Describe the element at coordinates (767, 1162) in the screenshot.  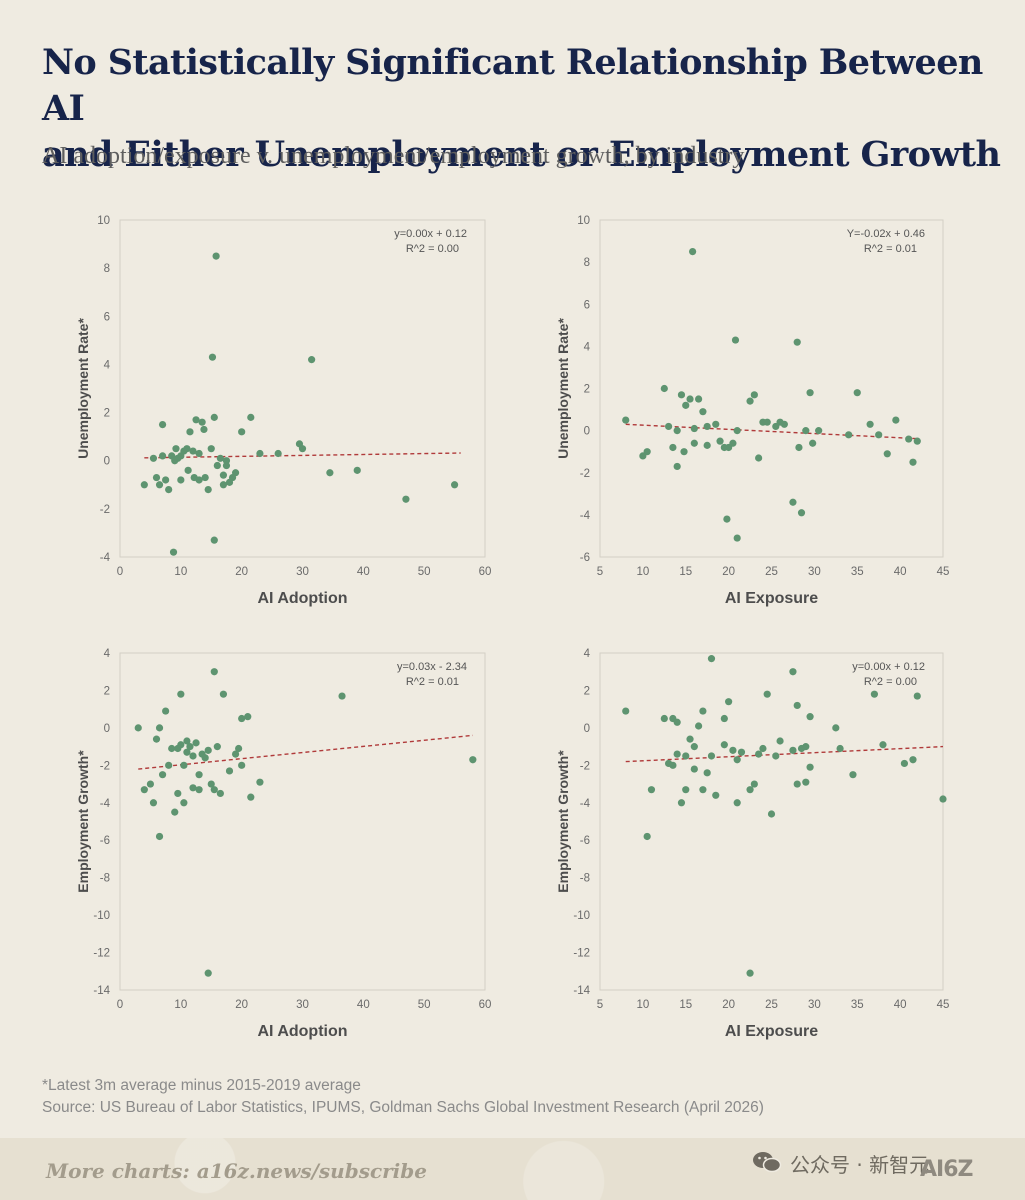
I see `wechat-icon` at that location.